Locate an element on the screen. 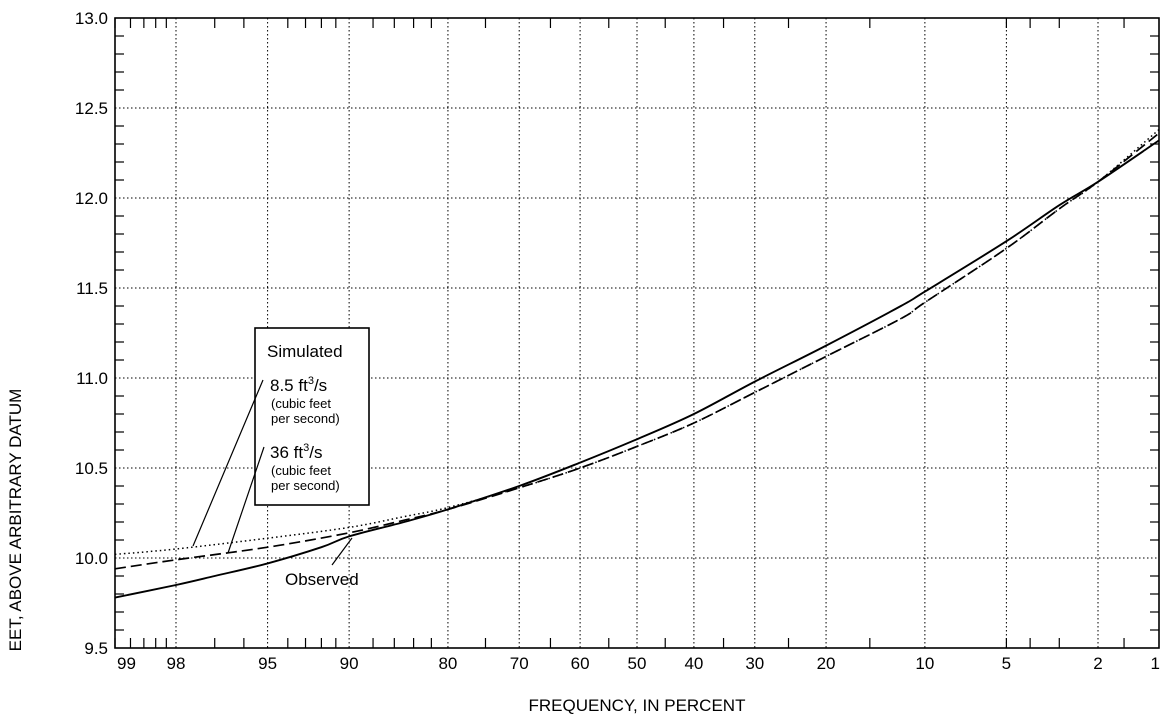 The width and height of the screenshot is (1162, 718). legend-entry-2-label: 36 ft3/s is located at coordinates (296, 452).